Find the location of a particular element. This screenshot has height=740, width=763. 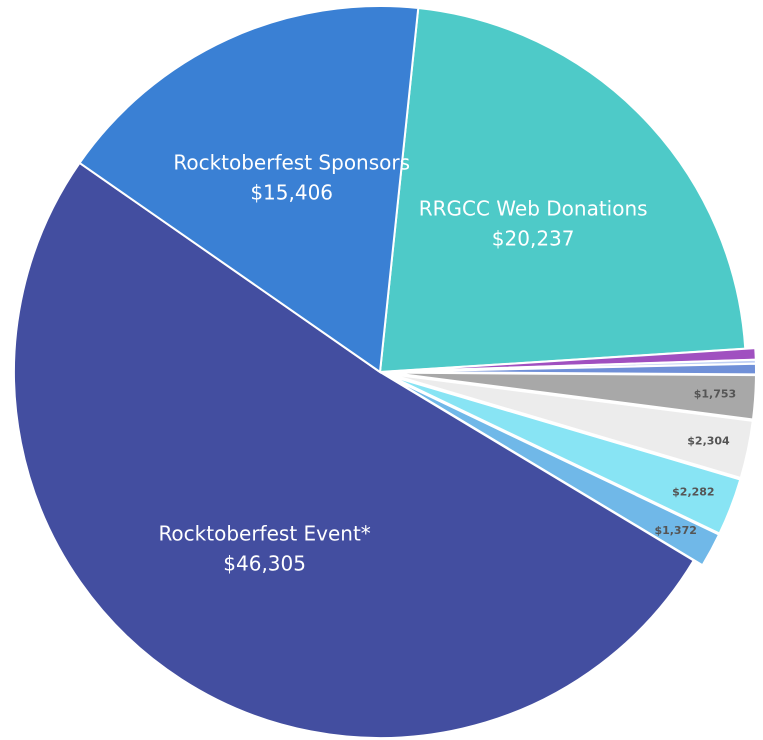

slice-label: Rocktoberfest Sponsors is located at coordinates (291, 162).